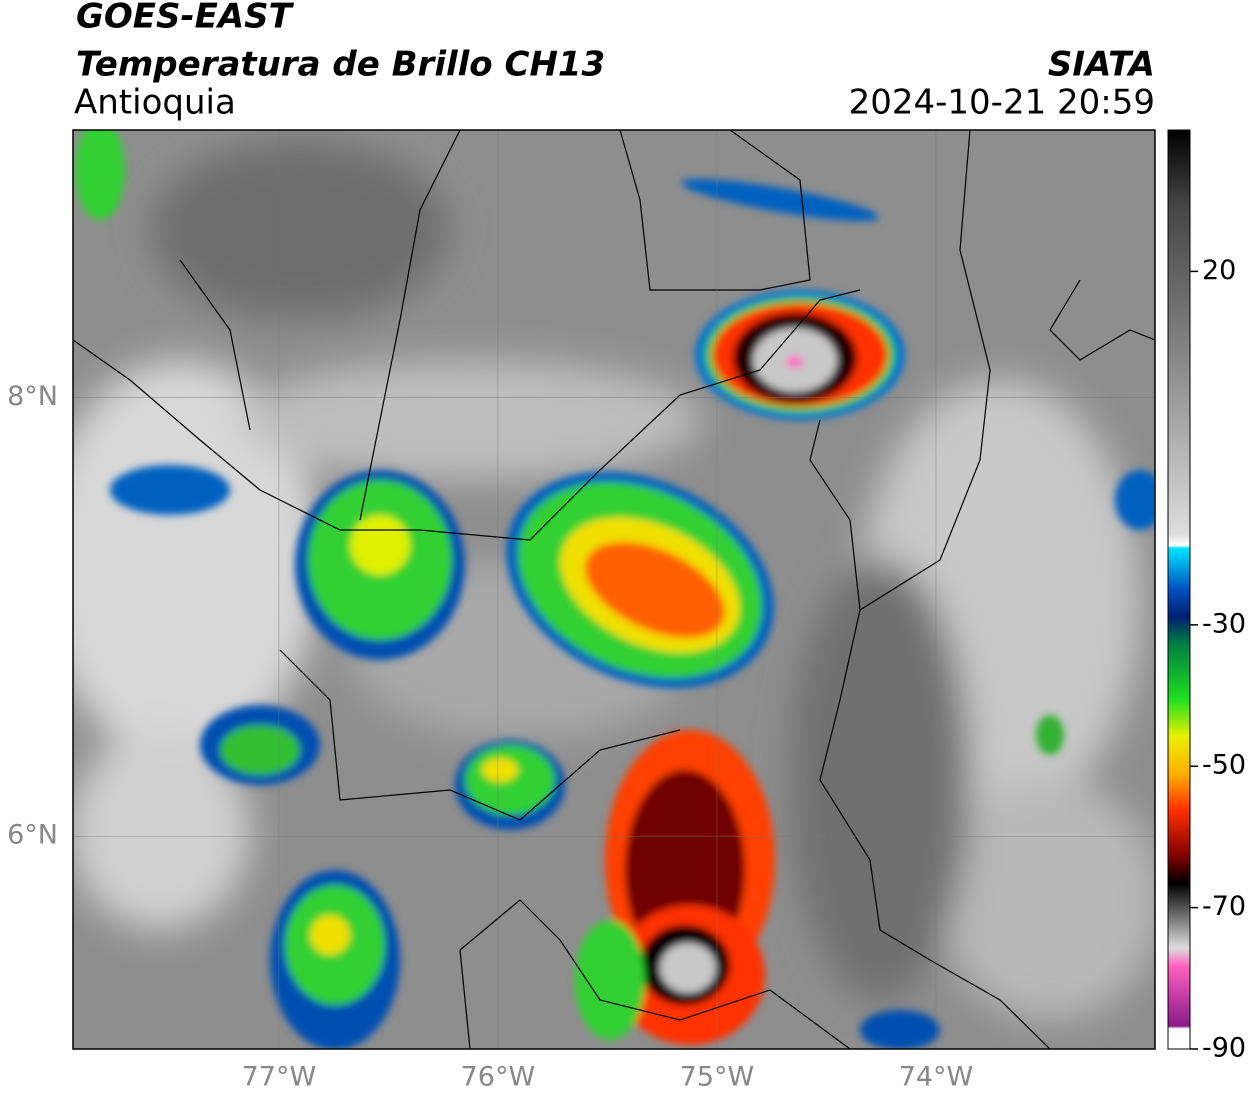  What do you see at coordinates (717, 1077) in the screenshot?
I see `x-tick-label: 75°W` at bounding box center [717, 1077].